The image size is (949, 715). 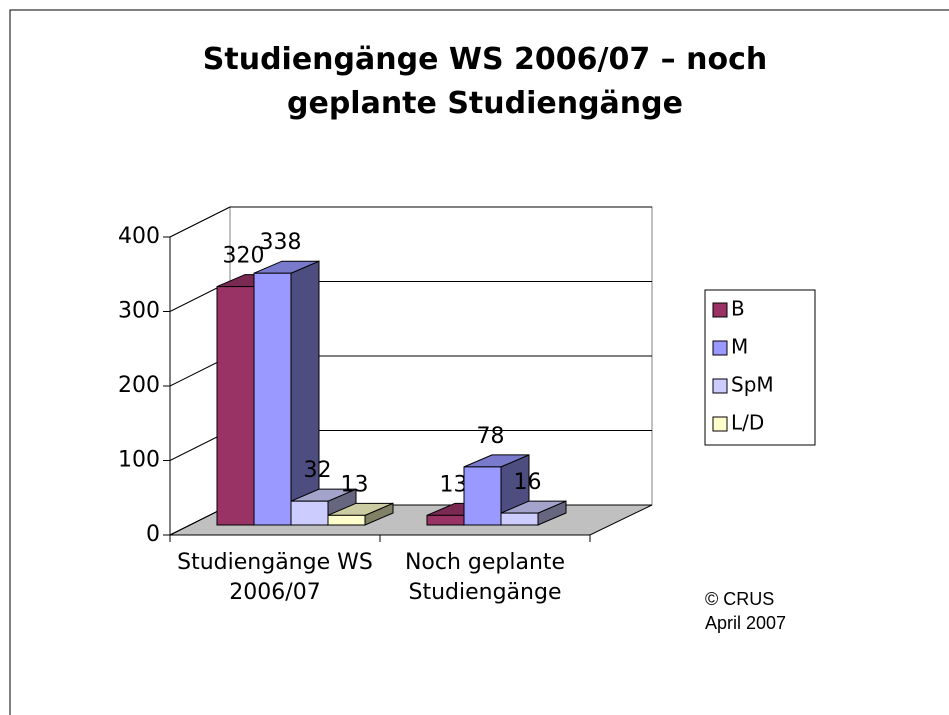 What do you see at coordinates (200, 222) in the screenshot?
I see `grid-line` at bounding box center [200, 222].